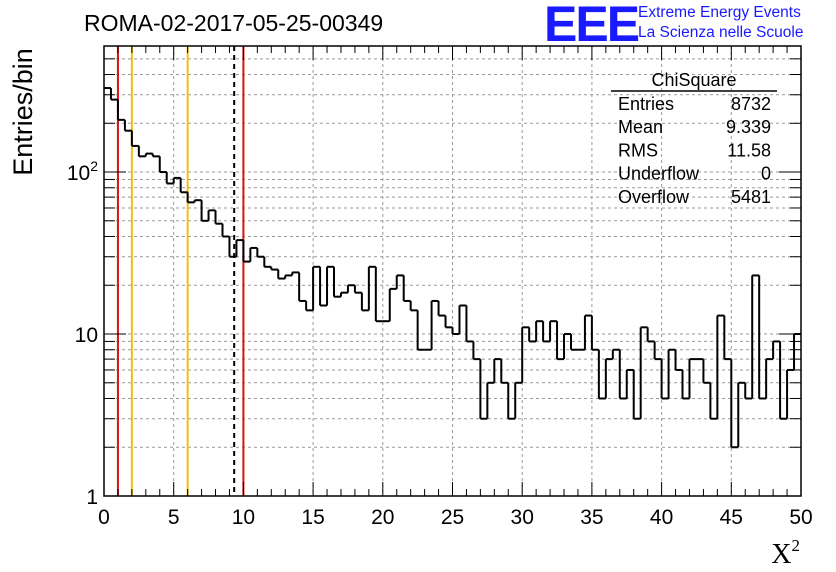  What do you see at coordinates (92, 497) in the screenshot?
I see `y-tick-label: 1` at bounding box center [92, 497].